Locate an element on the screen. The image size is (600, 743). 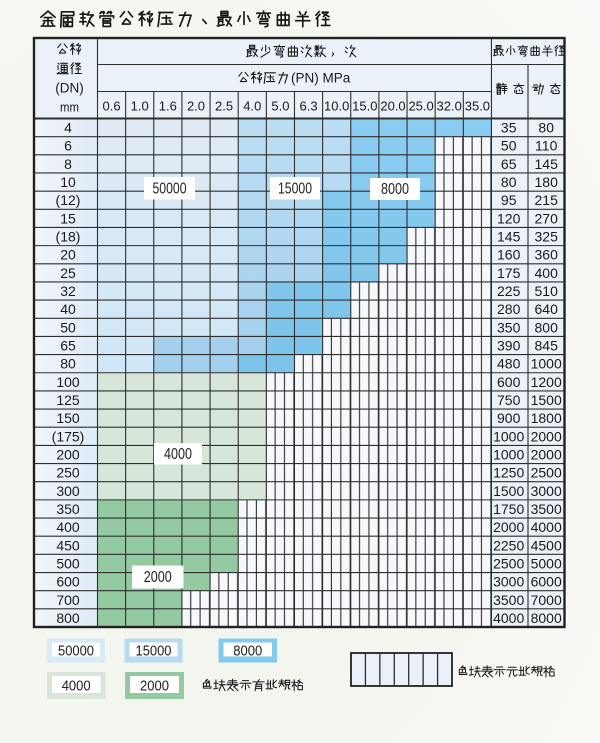
svg-text: 50 is located at coordinates (509, 146).